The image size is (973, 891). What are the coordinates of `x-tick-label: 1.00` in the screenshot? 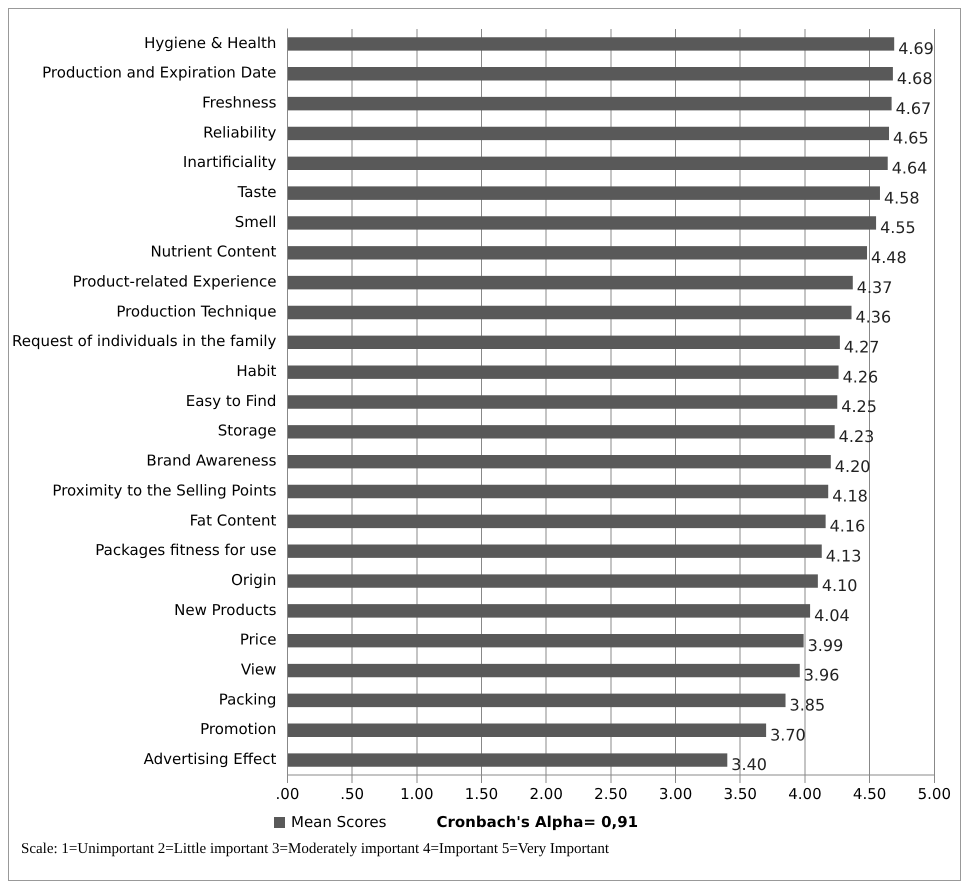 It's located at (417, 793).